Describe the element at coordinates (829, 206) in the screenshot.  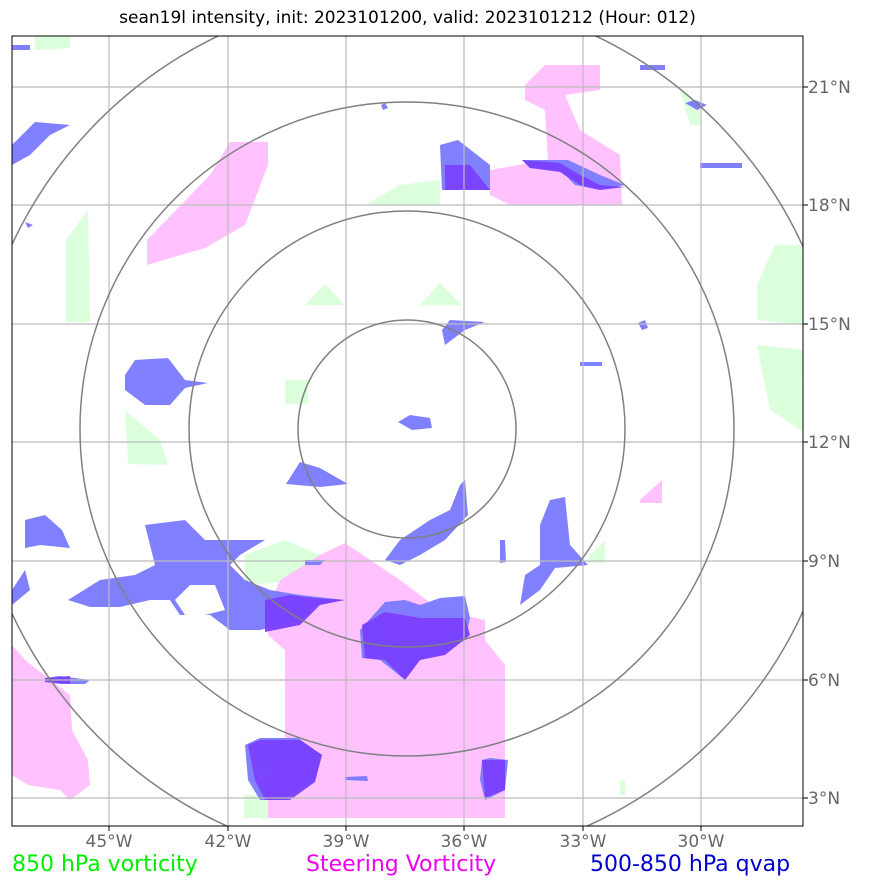
I see `lat-label: 18°N` at that location.